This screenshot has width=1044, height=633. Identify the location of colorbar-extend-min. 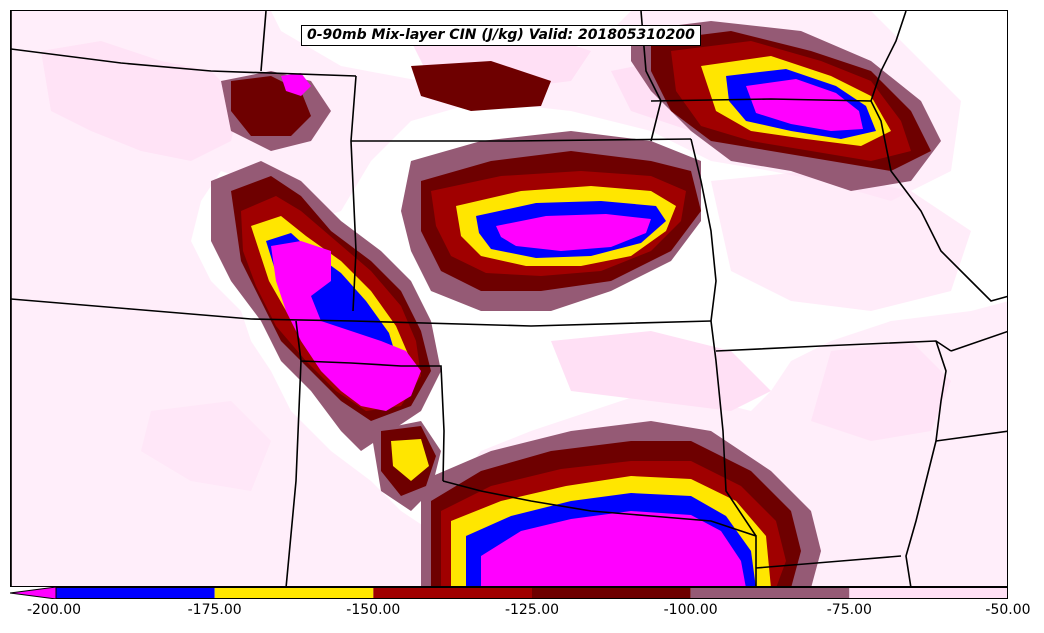
(33, 593).